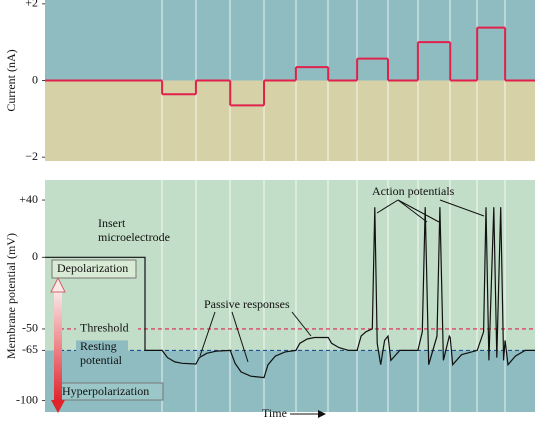 Image resolution: width=546 pixels, height=422 pixels. Describe the element at coordinates (31, 5) in the screenshot. I see `y-tick-label: +2` at that location.